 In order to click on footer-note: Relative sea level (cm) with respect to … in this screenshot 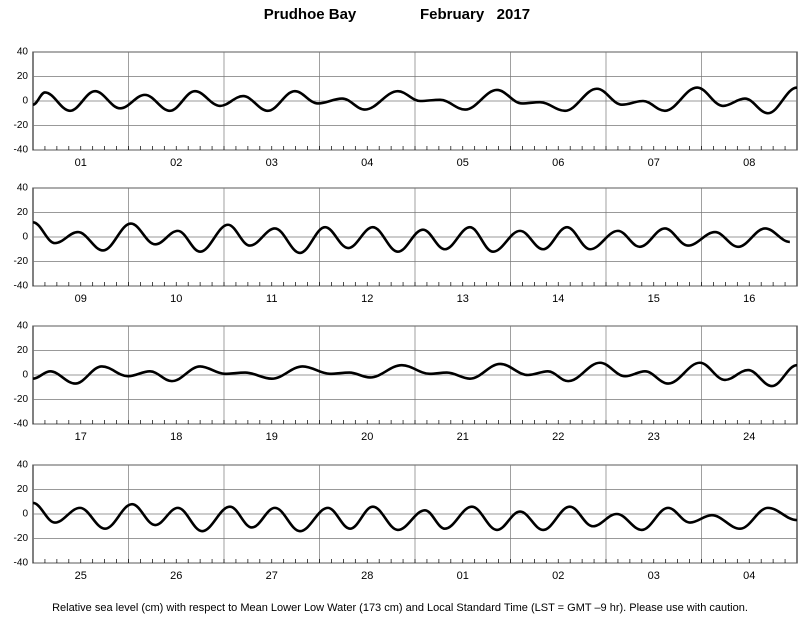, I will do `click(400, 608)`.